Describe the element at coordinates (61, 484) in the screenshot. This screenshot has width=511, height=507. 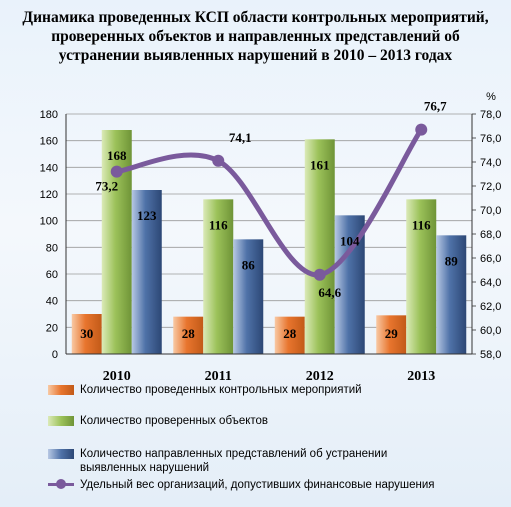
I see `legend-marker-share` at that location.